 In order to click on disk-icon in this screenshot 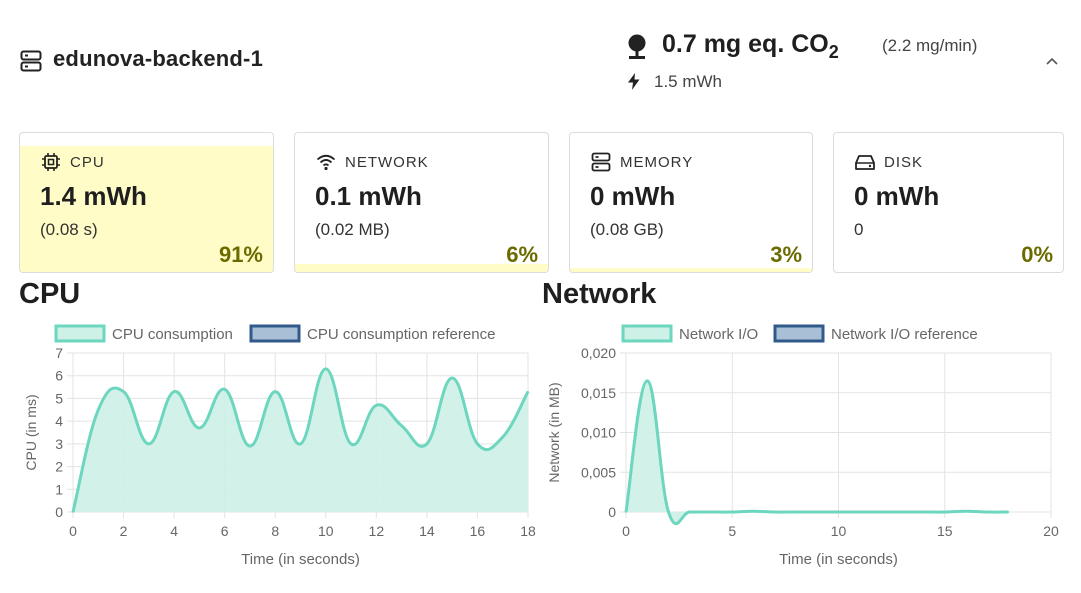, I will do `click(865, 162)`.